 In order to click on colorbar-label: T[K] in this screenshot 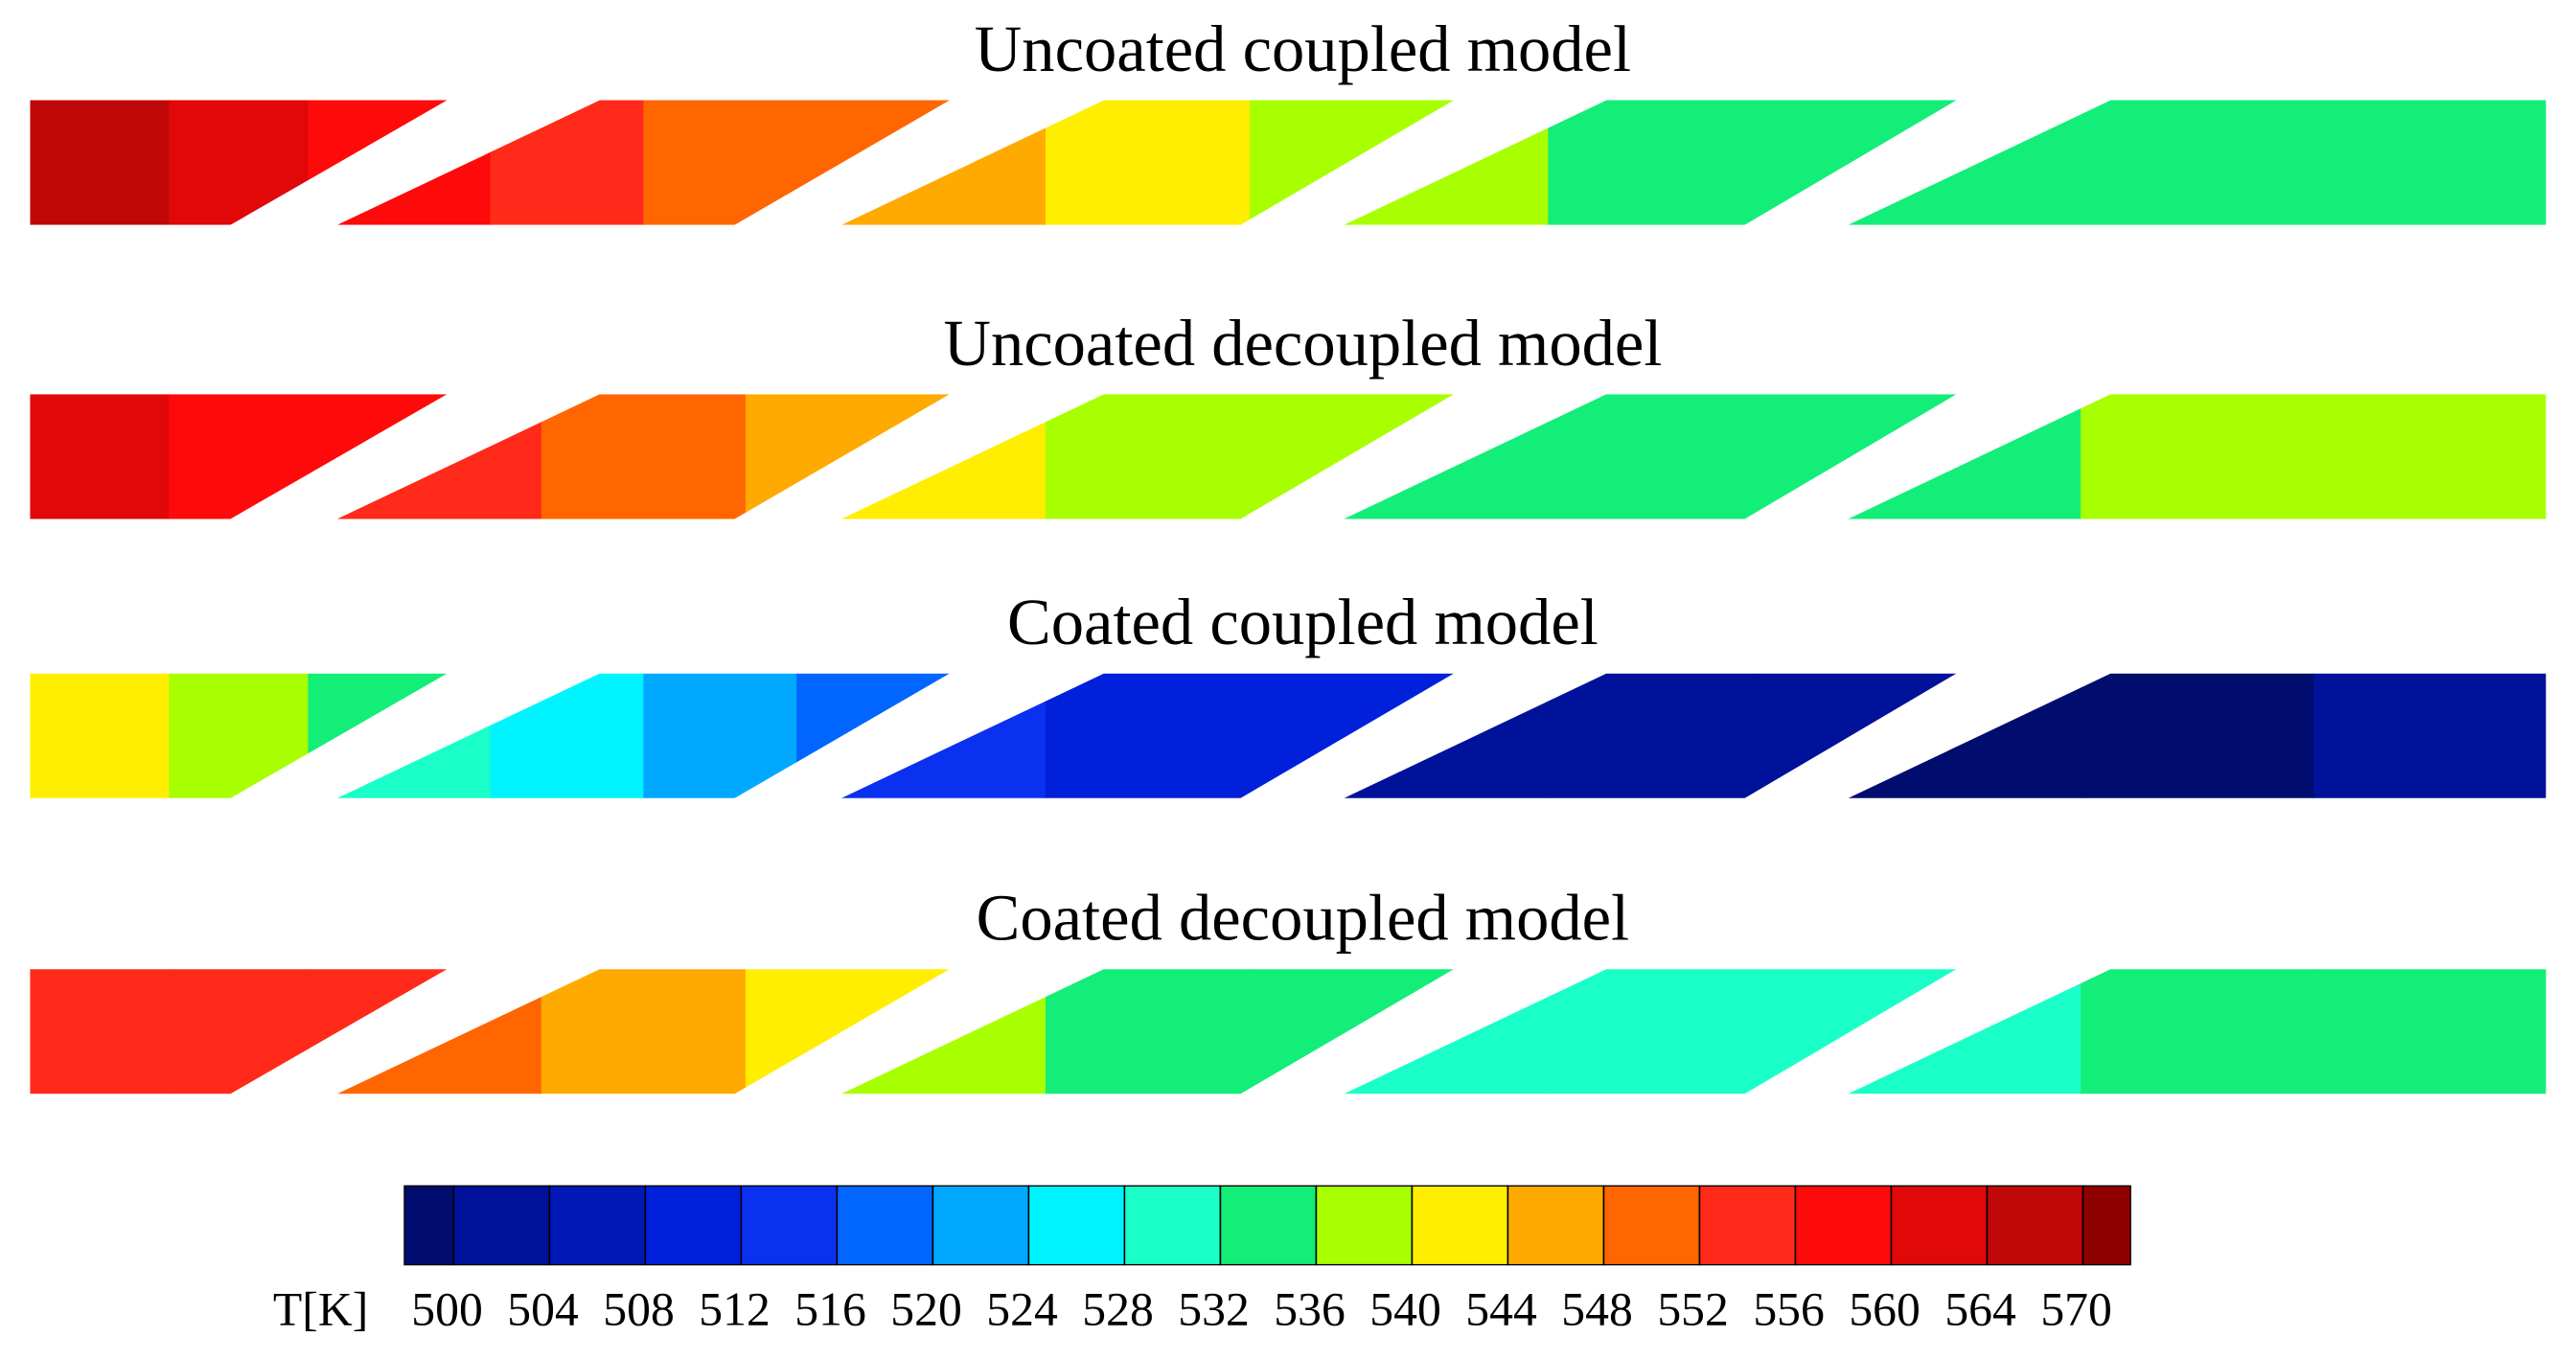, I will do `click(320, 1309)`.